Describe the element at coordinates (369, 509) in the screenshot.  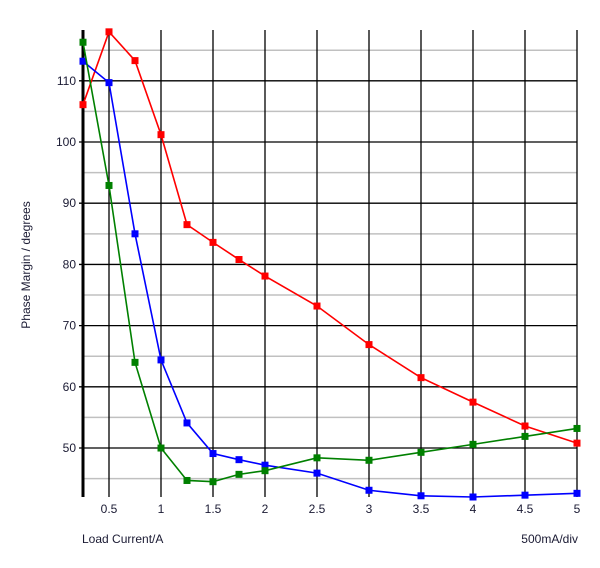
I see `x-tick-label: 3` at that location.